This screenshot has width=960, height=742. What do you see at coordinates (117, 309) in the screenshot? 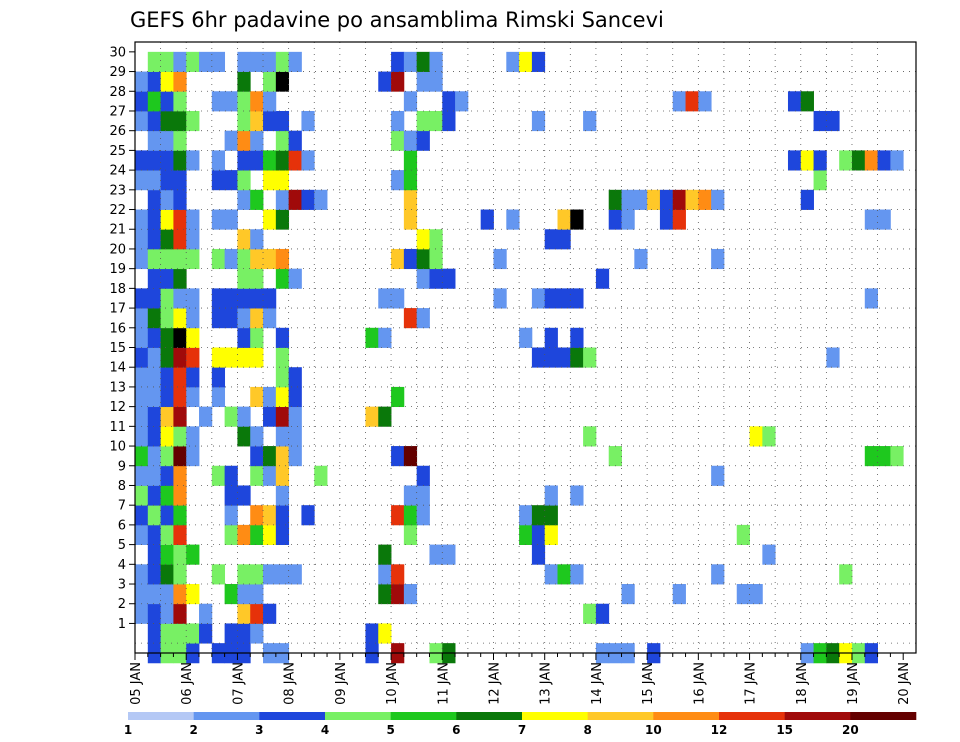
I see `y-tick-label: 17` at bounding box center [117, 309].